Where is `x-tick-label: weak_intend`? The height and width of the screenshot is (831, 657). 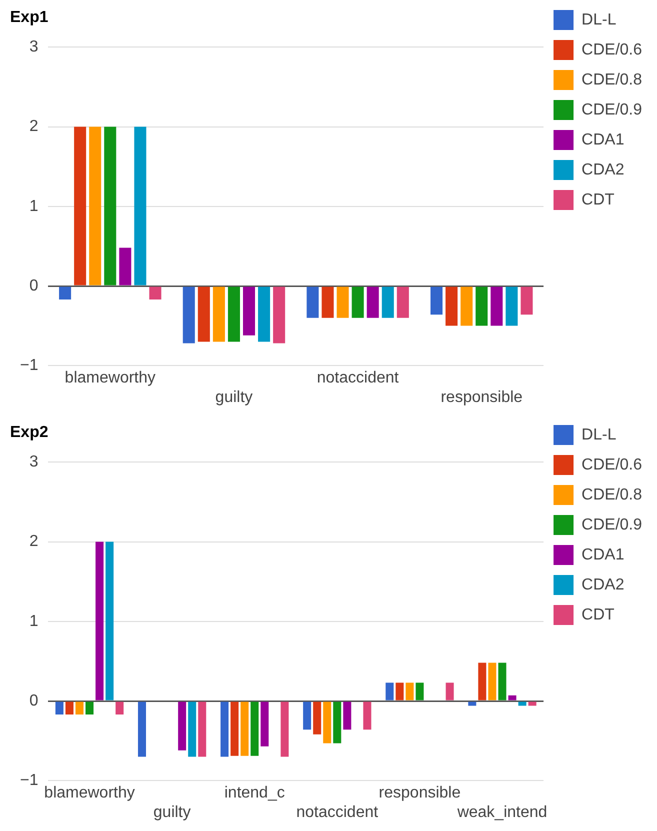 x-tick-label: weak_intend is located at coordinates (502, 812).